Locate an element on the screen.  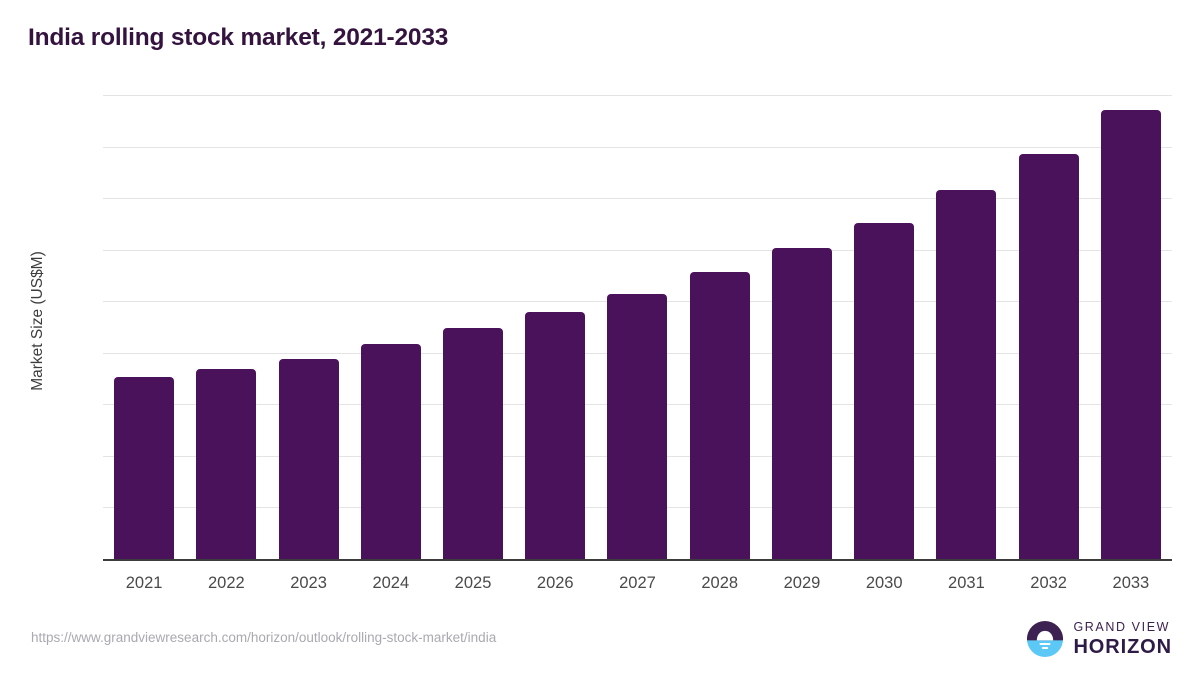
bar-group: 2029 is located at coordinates (802, 343).